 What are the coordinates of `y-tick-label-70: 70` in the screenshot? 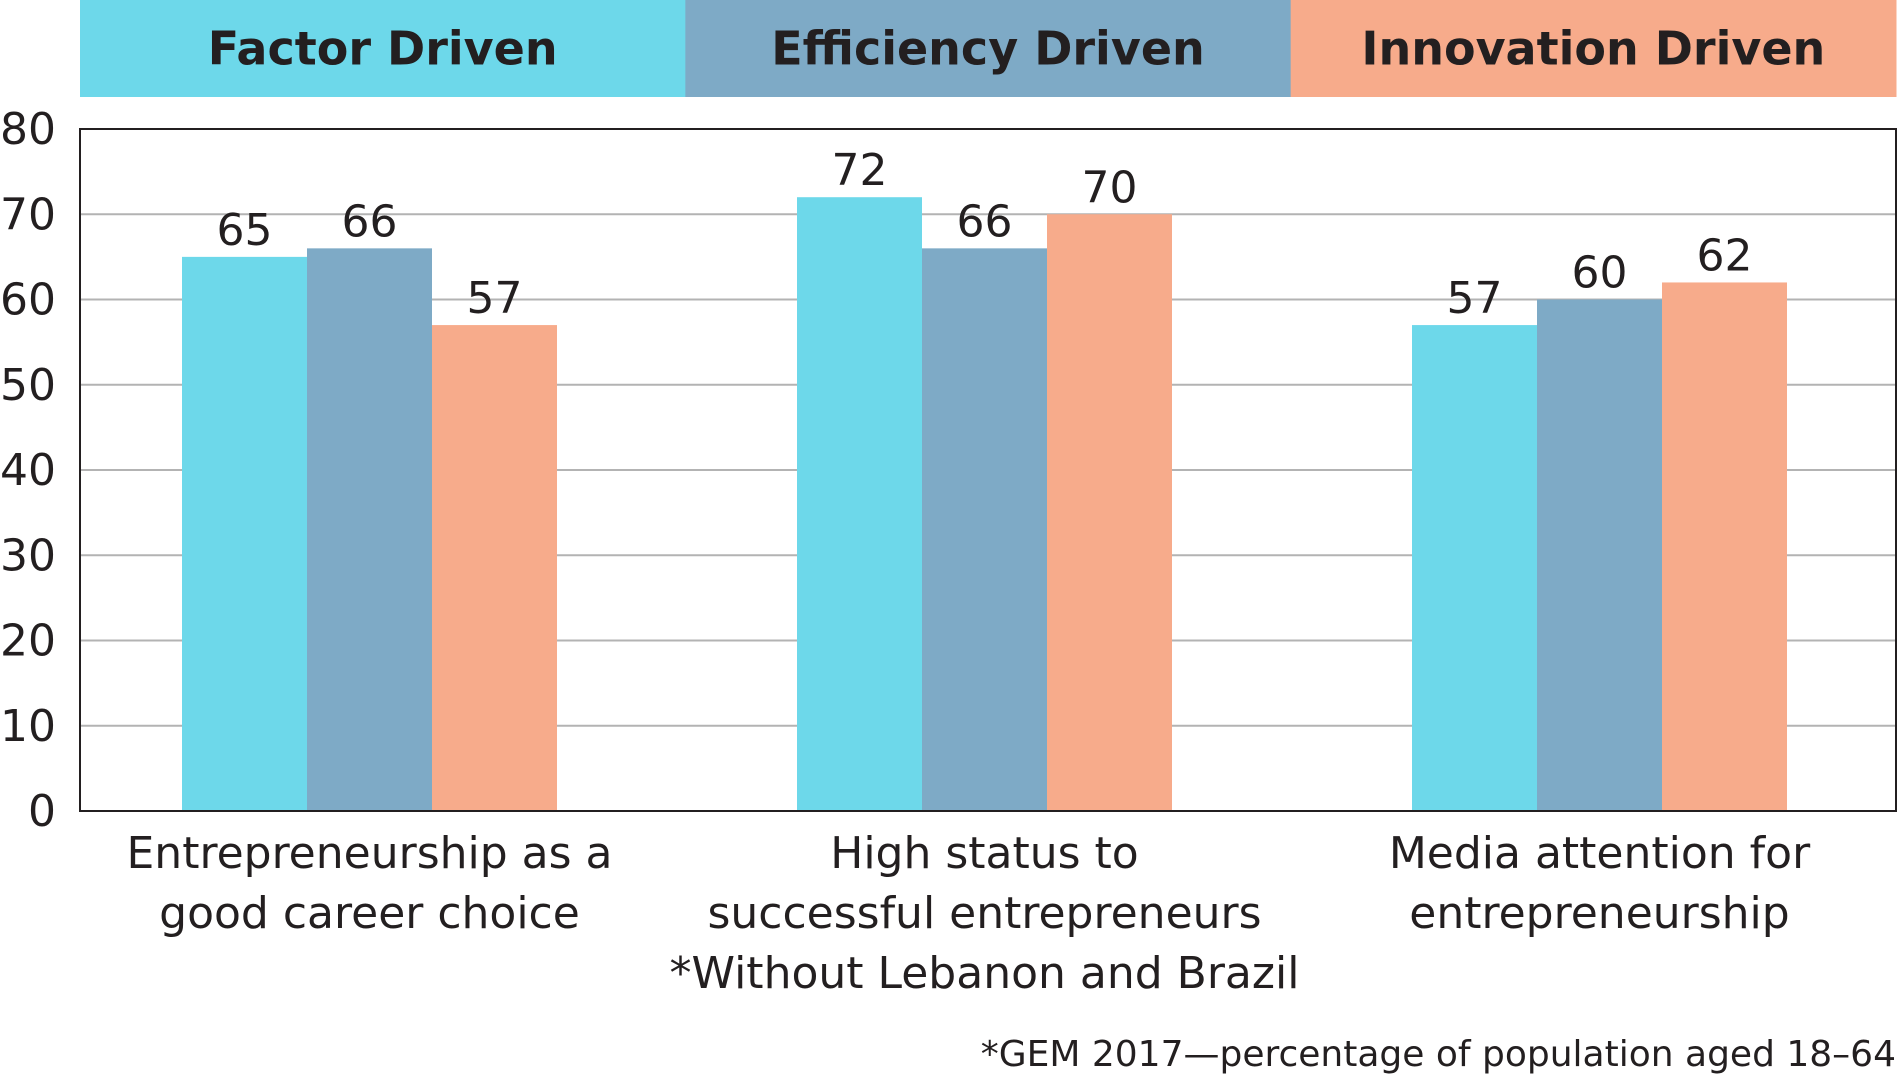 It's located at (28, 214).